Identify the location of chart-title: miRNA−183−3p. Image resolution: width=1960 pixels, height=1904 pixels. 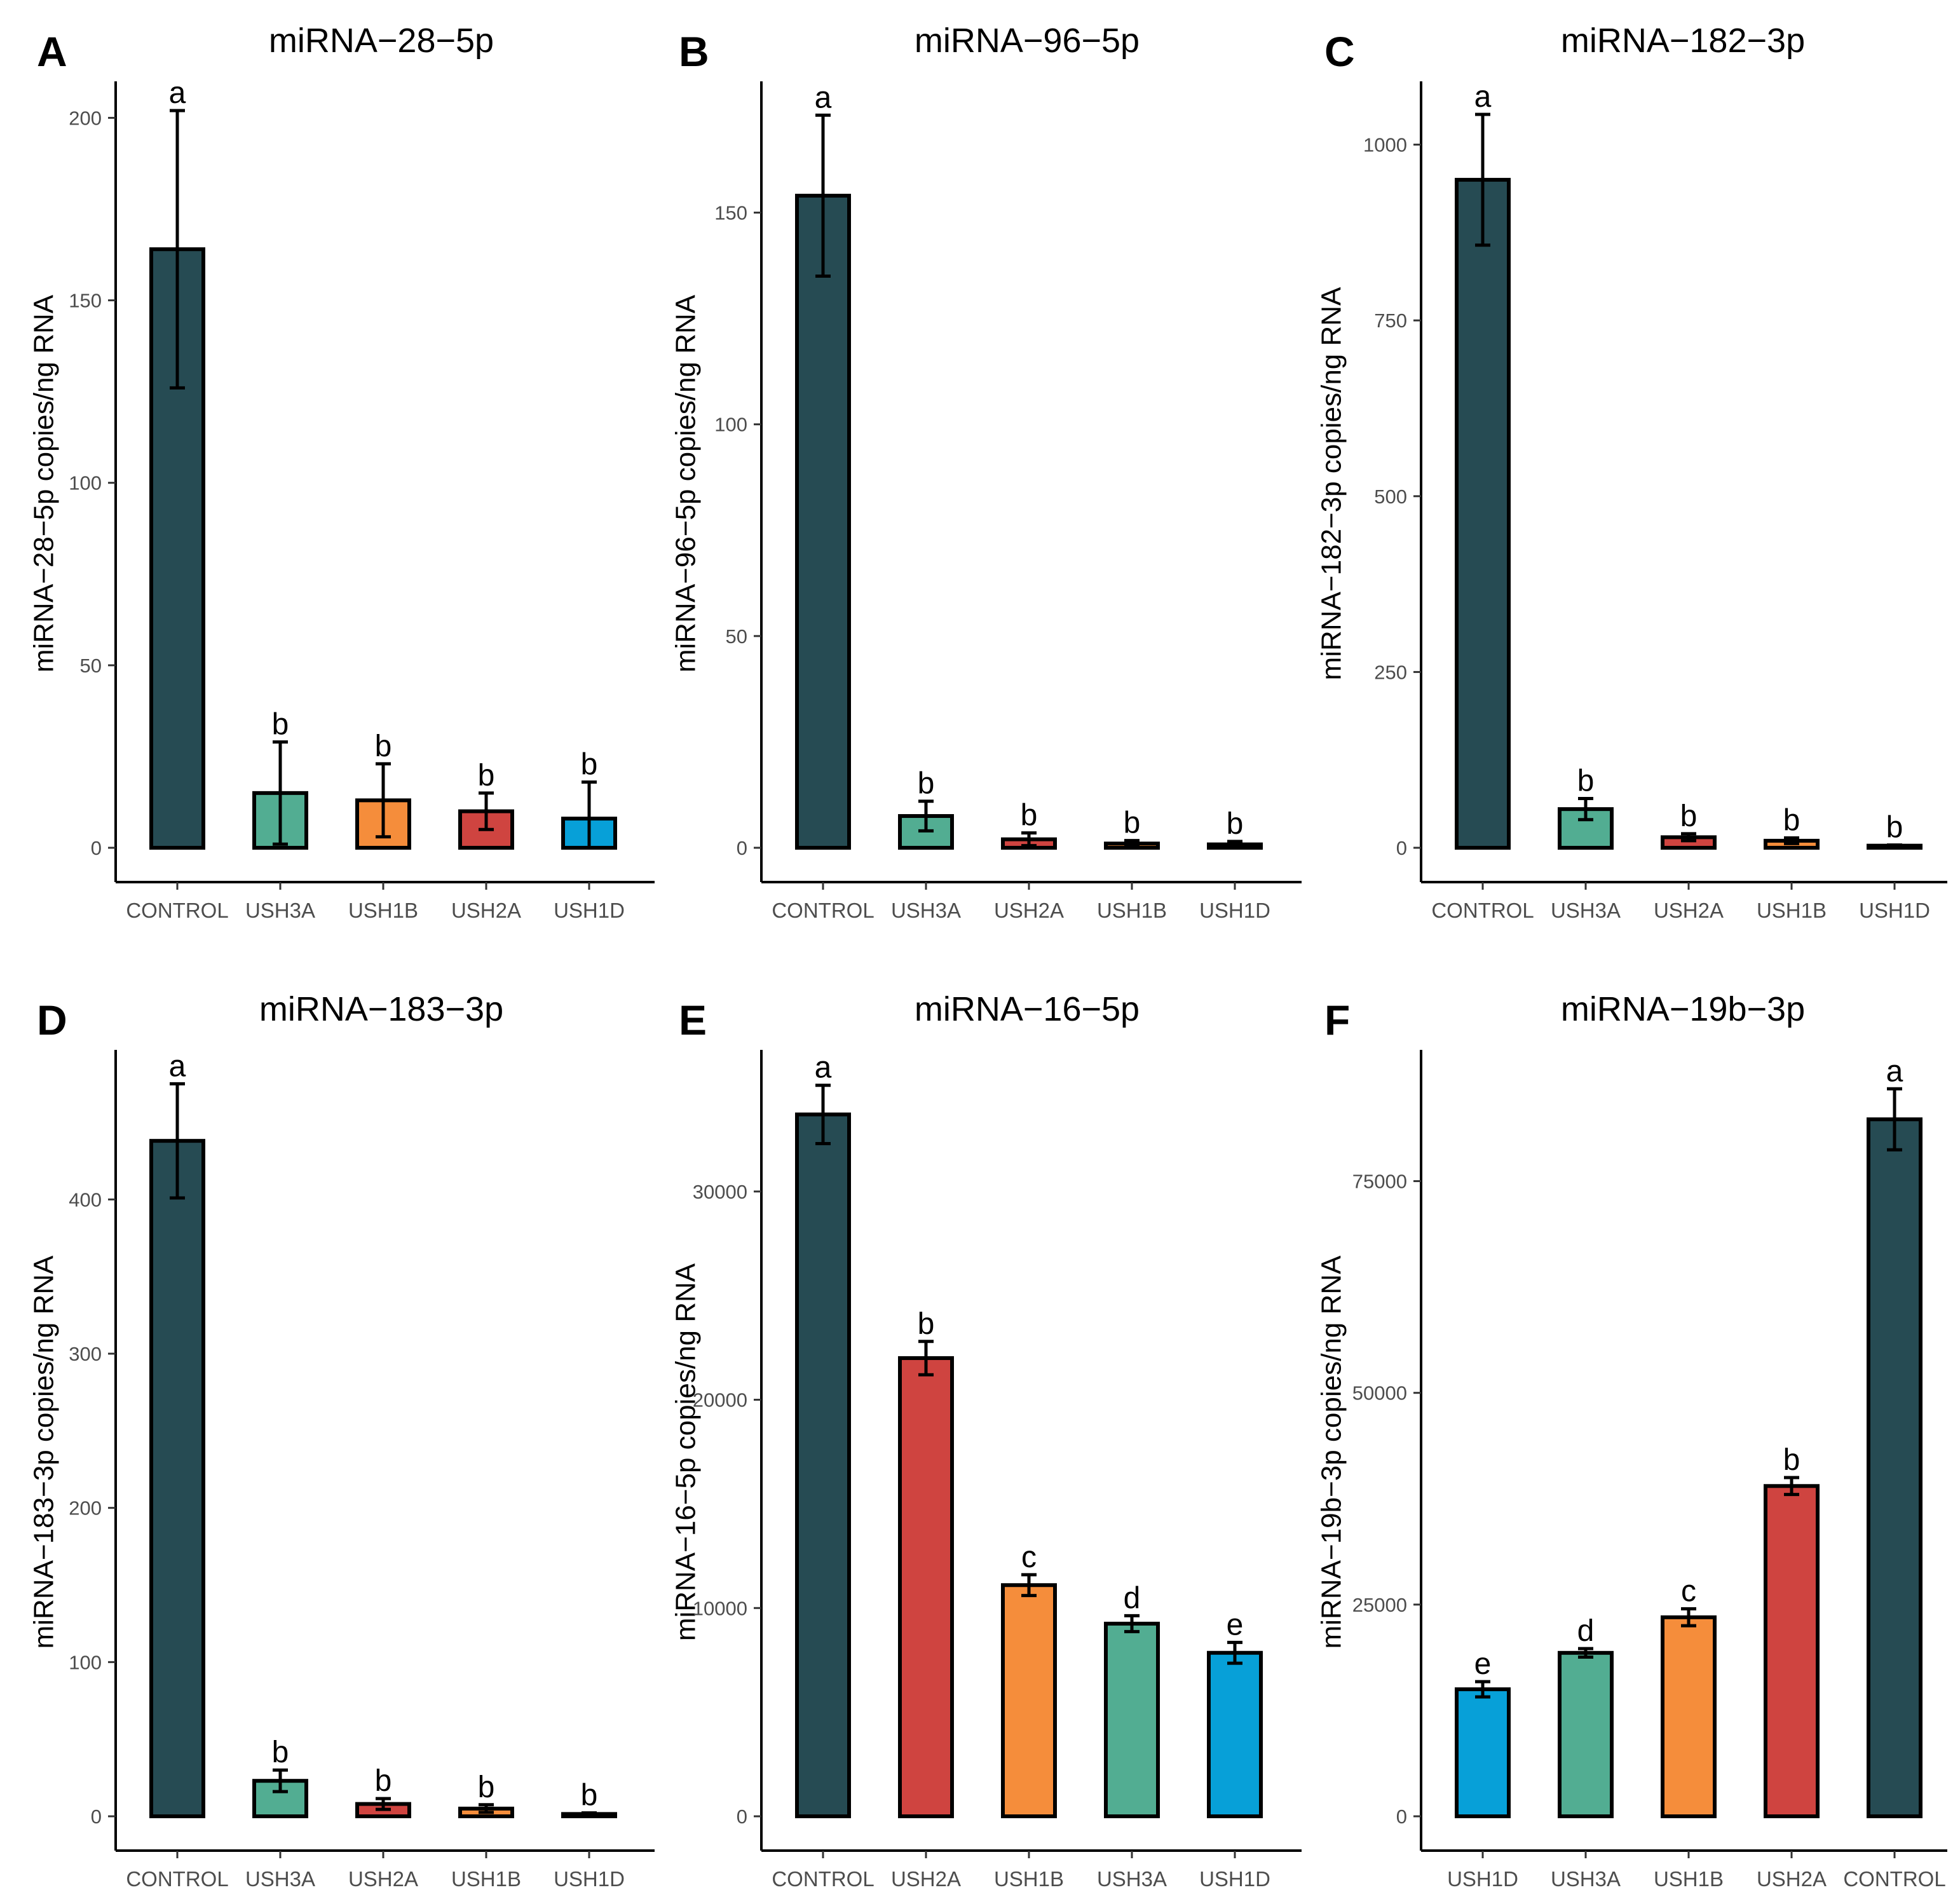
(381, 1009).